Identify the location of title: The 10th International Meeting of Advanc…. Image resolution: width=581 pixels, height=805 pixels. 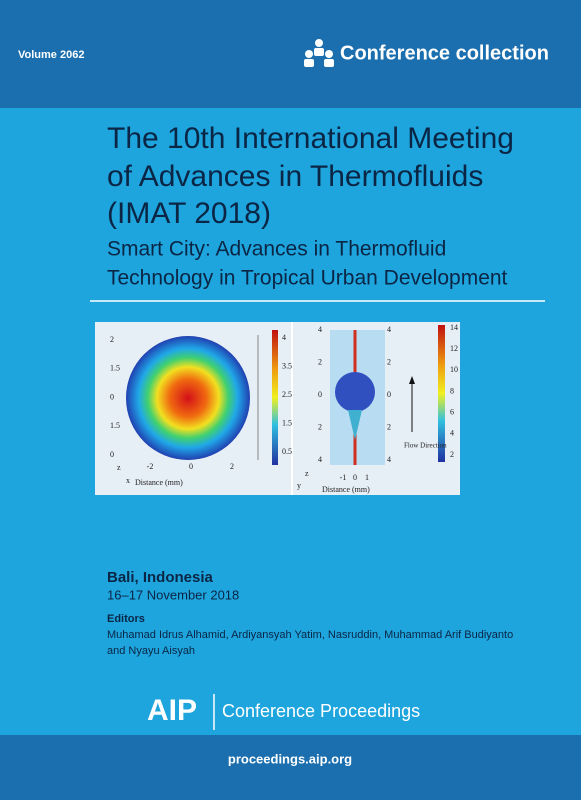
(310, 176).